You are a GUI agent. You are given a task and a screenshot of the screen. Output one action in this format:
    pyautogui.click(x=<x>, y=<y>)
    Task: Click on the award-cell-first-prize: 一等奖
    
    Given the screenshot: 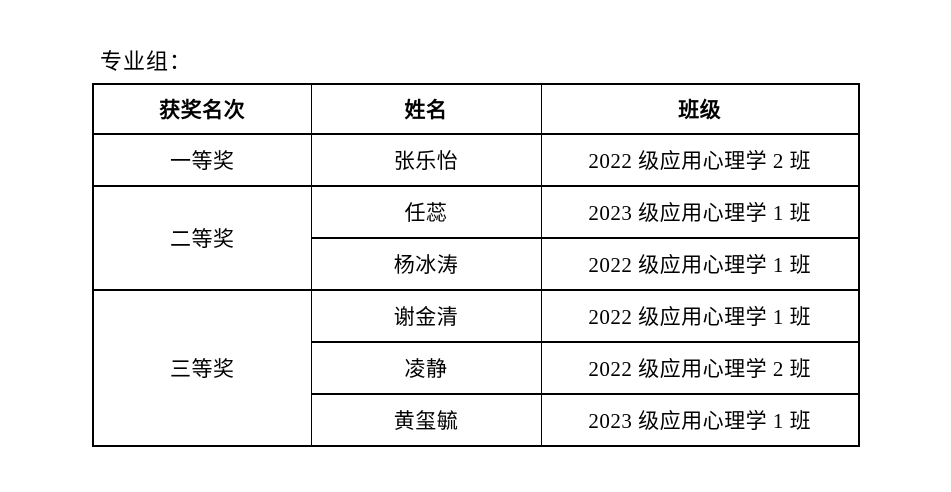 What is the action you would take?
    pyautogui.click(x=202, y=160)
    